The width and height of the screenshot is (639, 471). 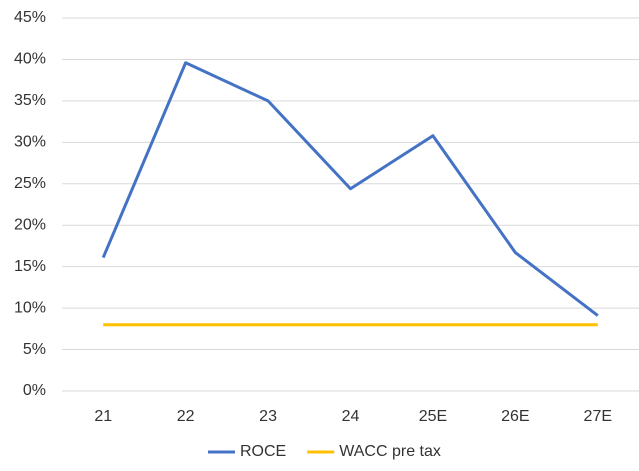 I want to click on y-tick-label: 30%, so click(x=30, y=142).